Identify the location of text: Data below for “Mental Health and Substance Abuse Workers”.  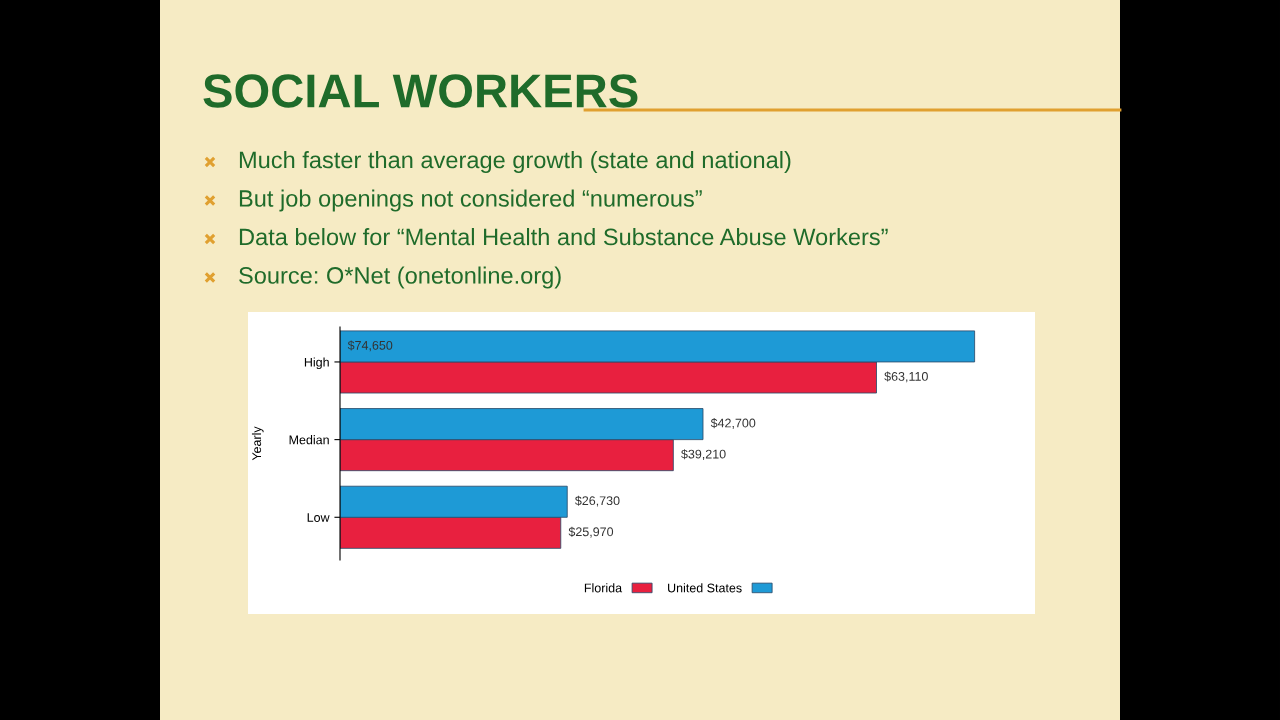
(563, 236).